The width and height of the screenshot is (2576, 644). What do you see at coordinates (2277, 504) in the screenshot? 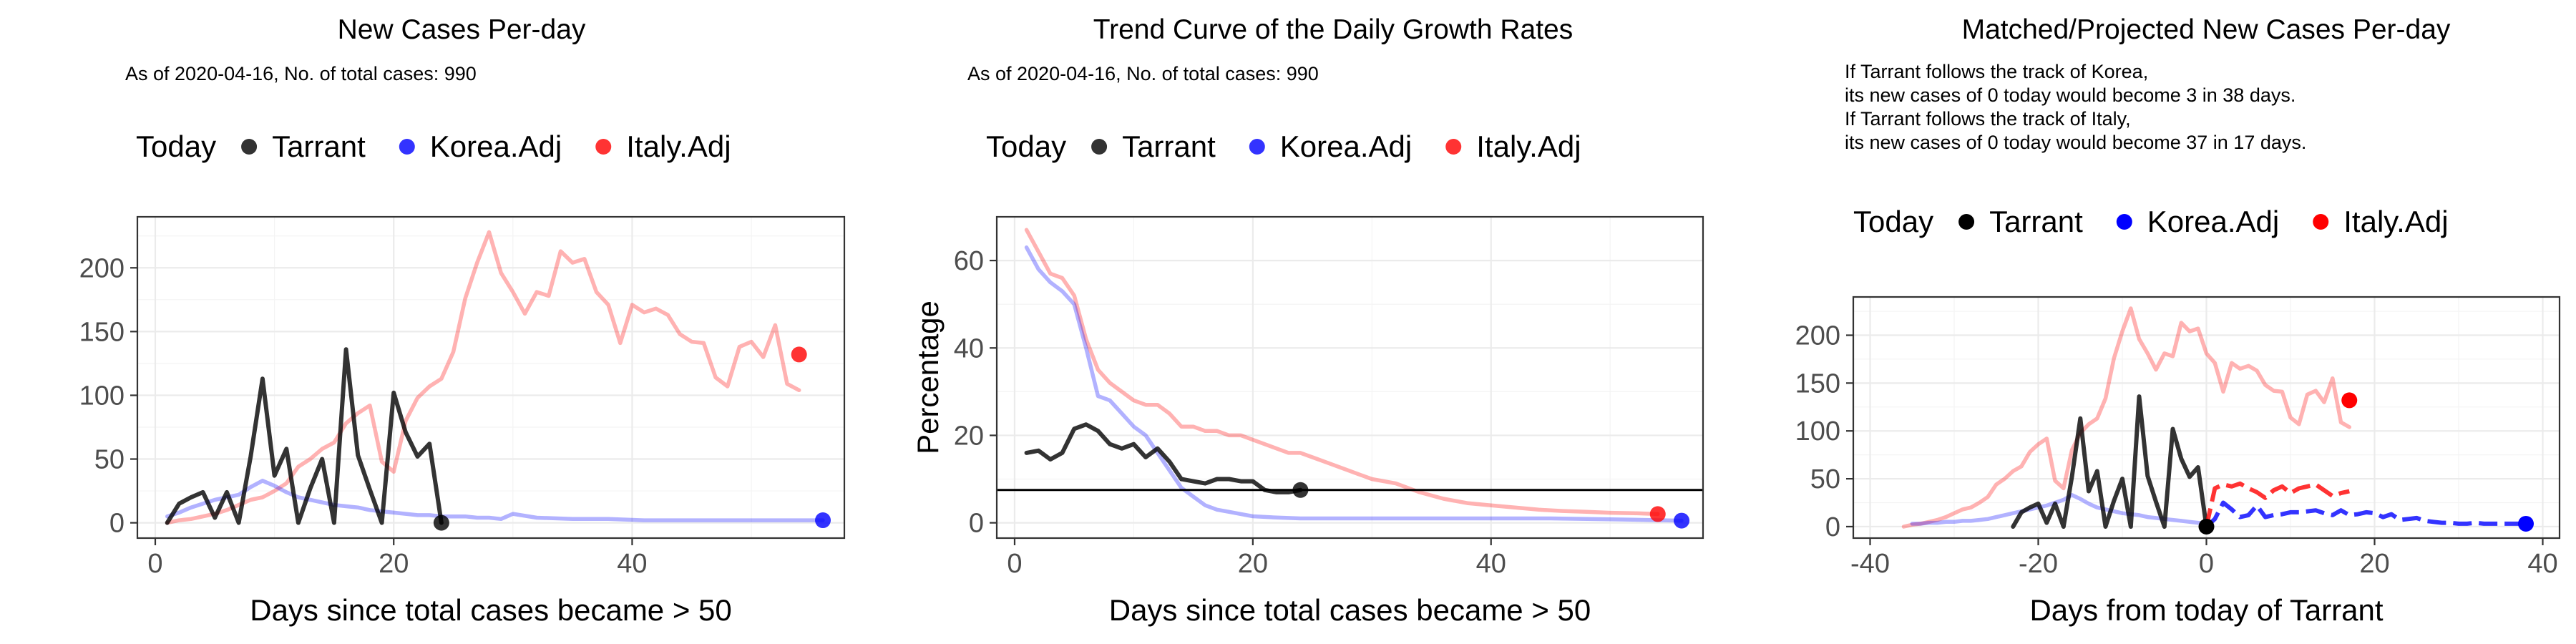
I see `series-line-italy-adj-projected` at bounding box center [2277, 504].